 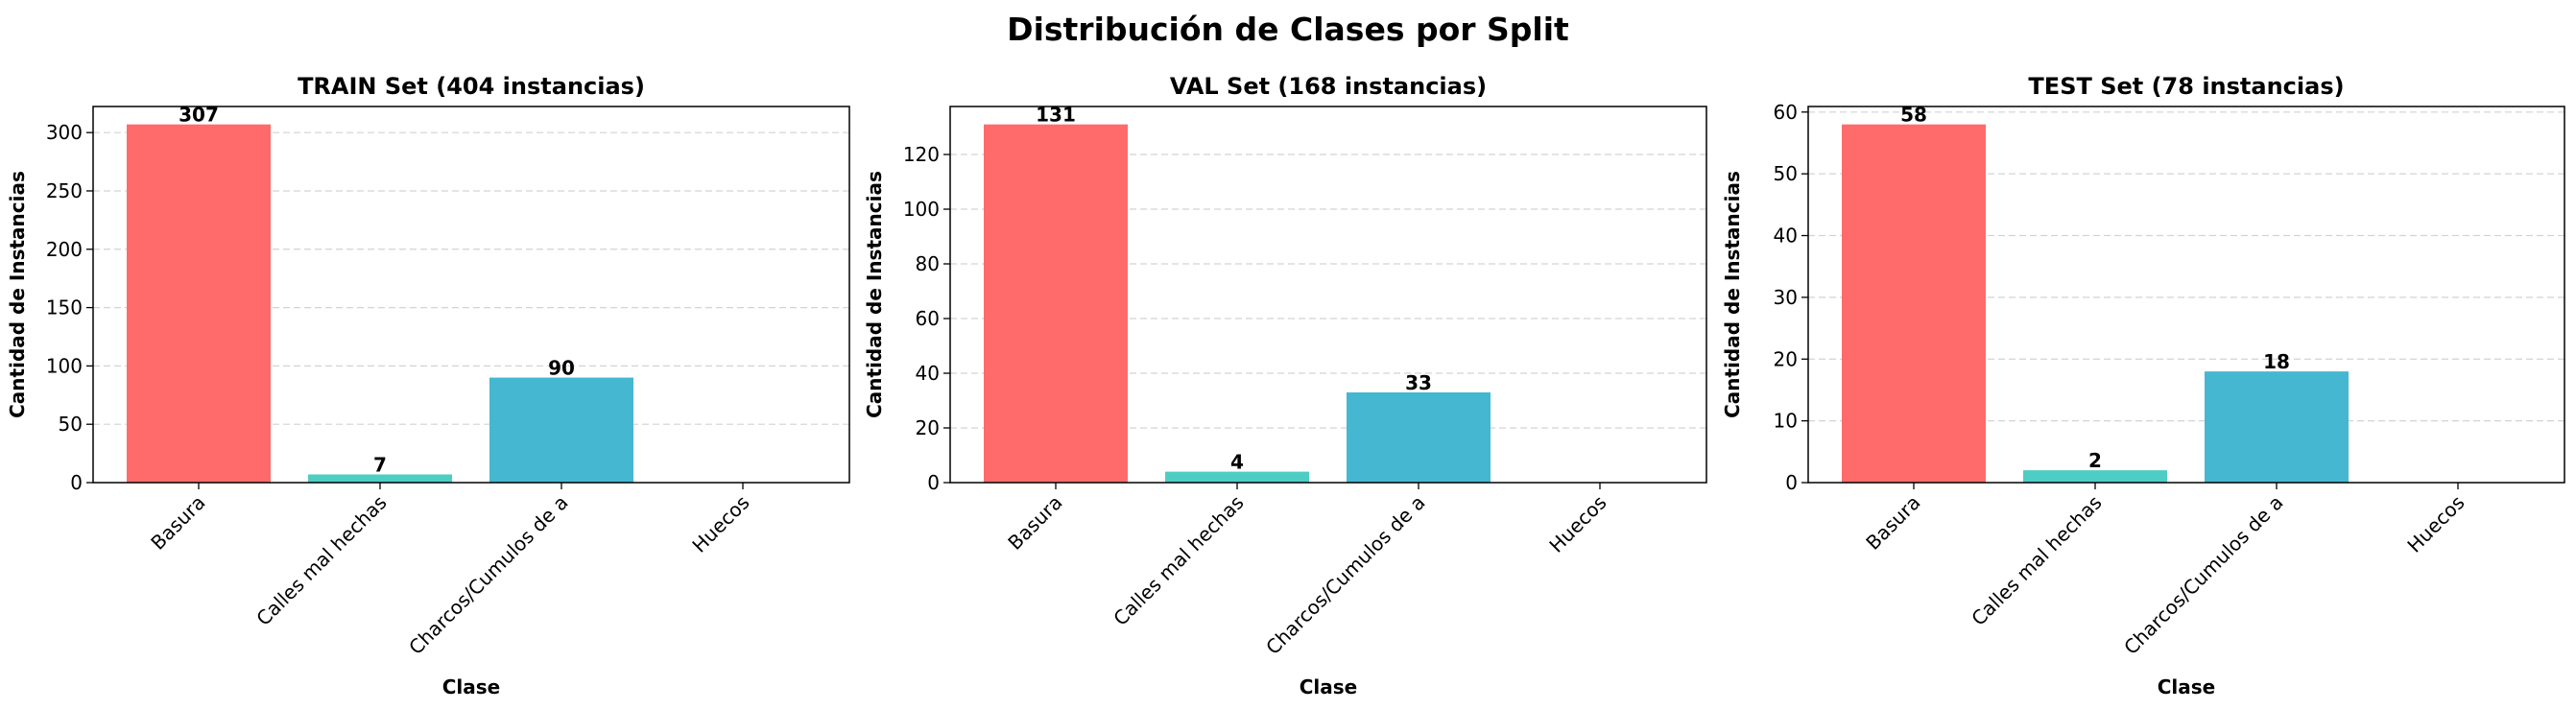 I want to click on chart-title: VAL Set (168 instancias), so click(x=1328, y=86).